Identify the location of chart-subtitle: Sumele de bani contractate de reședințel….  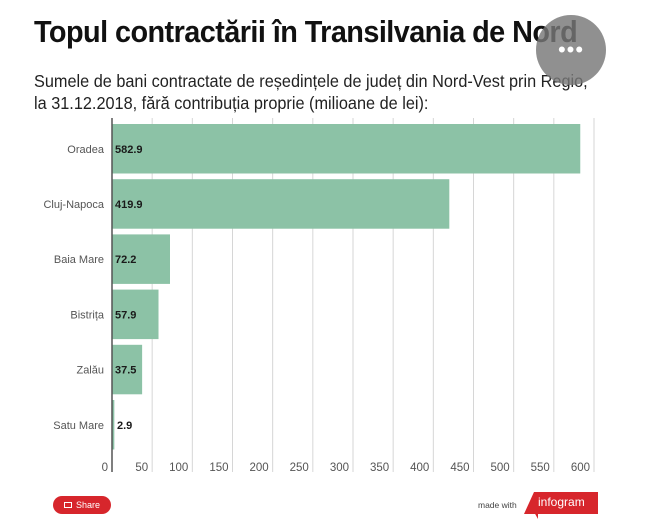
(311, 92).